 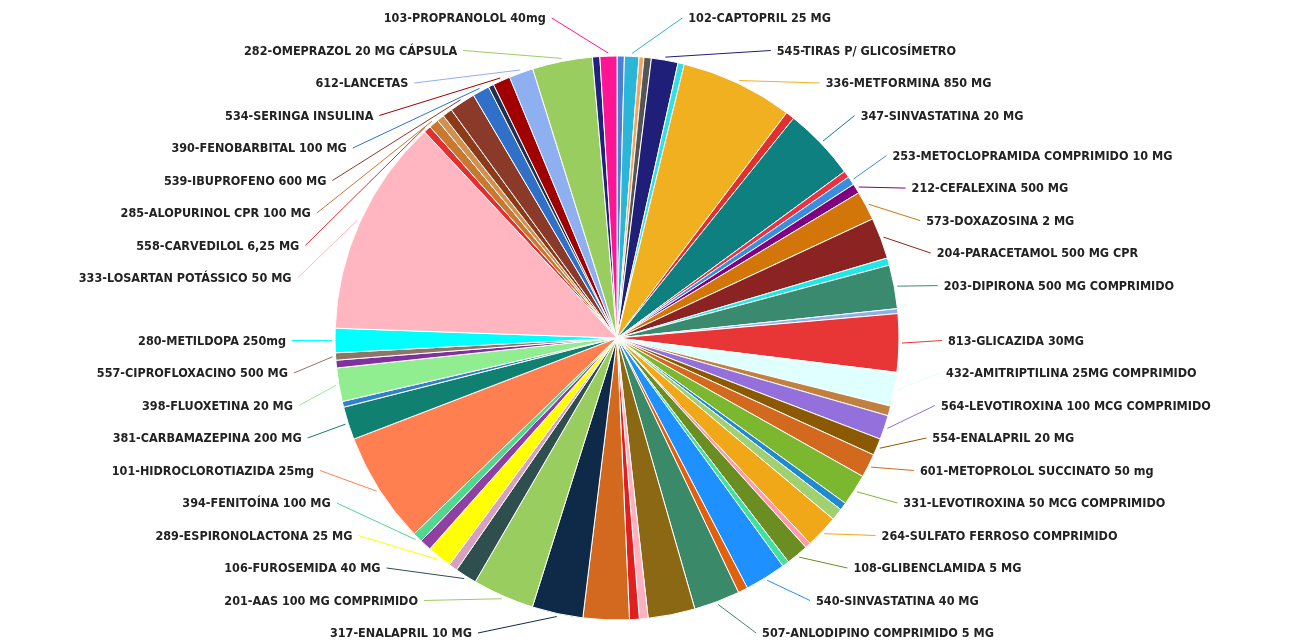 I want to click on slice-label: 204-PARACETAMOL 500 MG CPR, so click(x=1037, y=253).